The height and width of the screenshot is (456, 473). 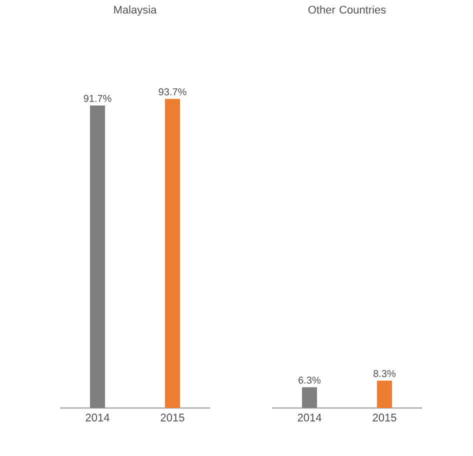 What do you see at coordinates (309, 380) in the screenshot?
I see `data-label: 6.3%` at bounding box center [309, 380].